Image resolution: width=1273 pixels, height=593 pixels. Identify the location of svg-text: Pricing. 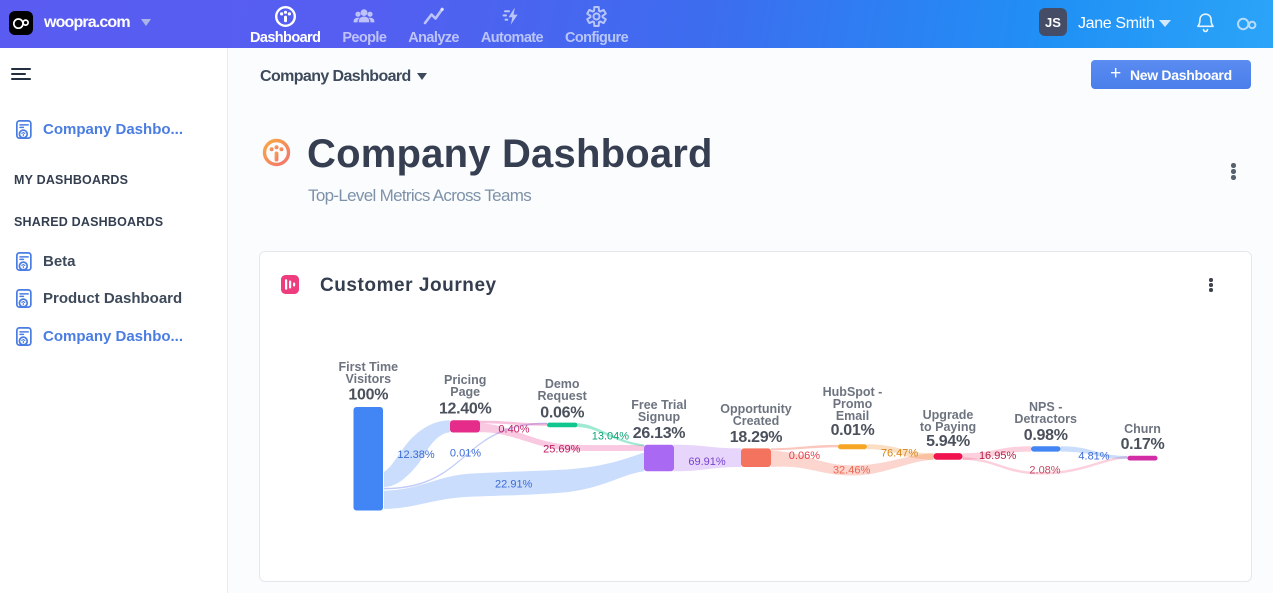
(465, 380).